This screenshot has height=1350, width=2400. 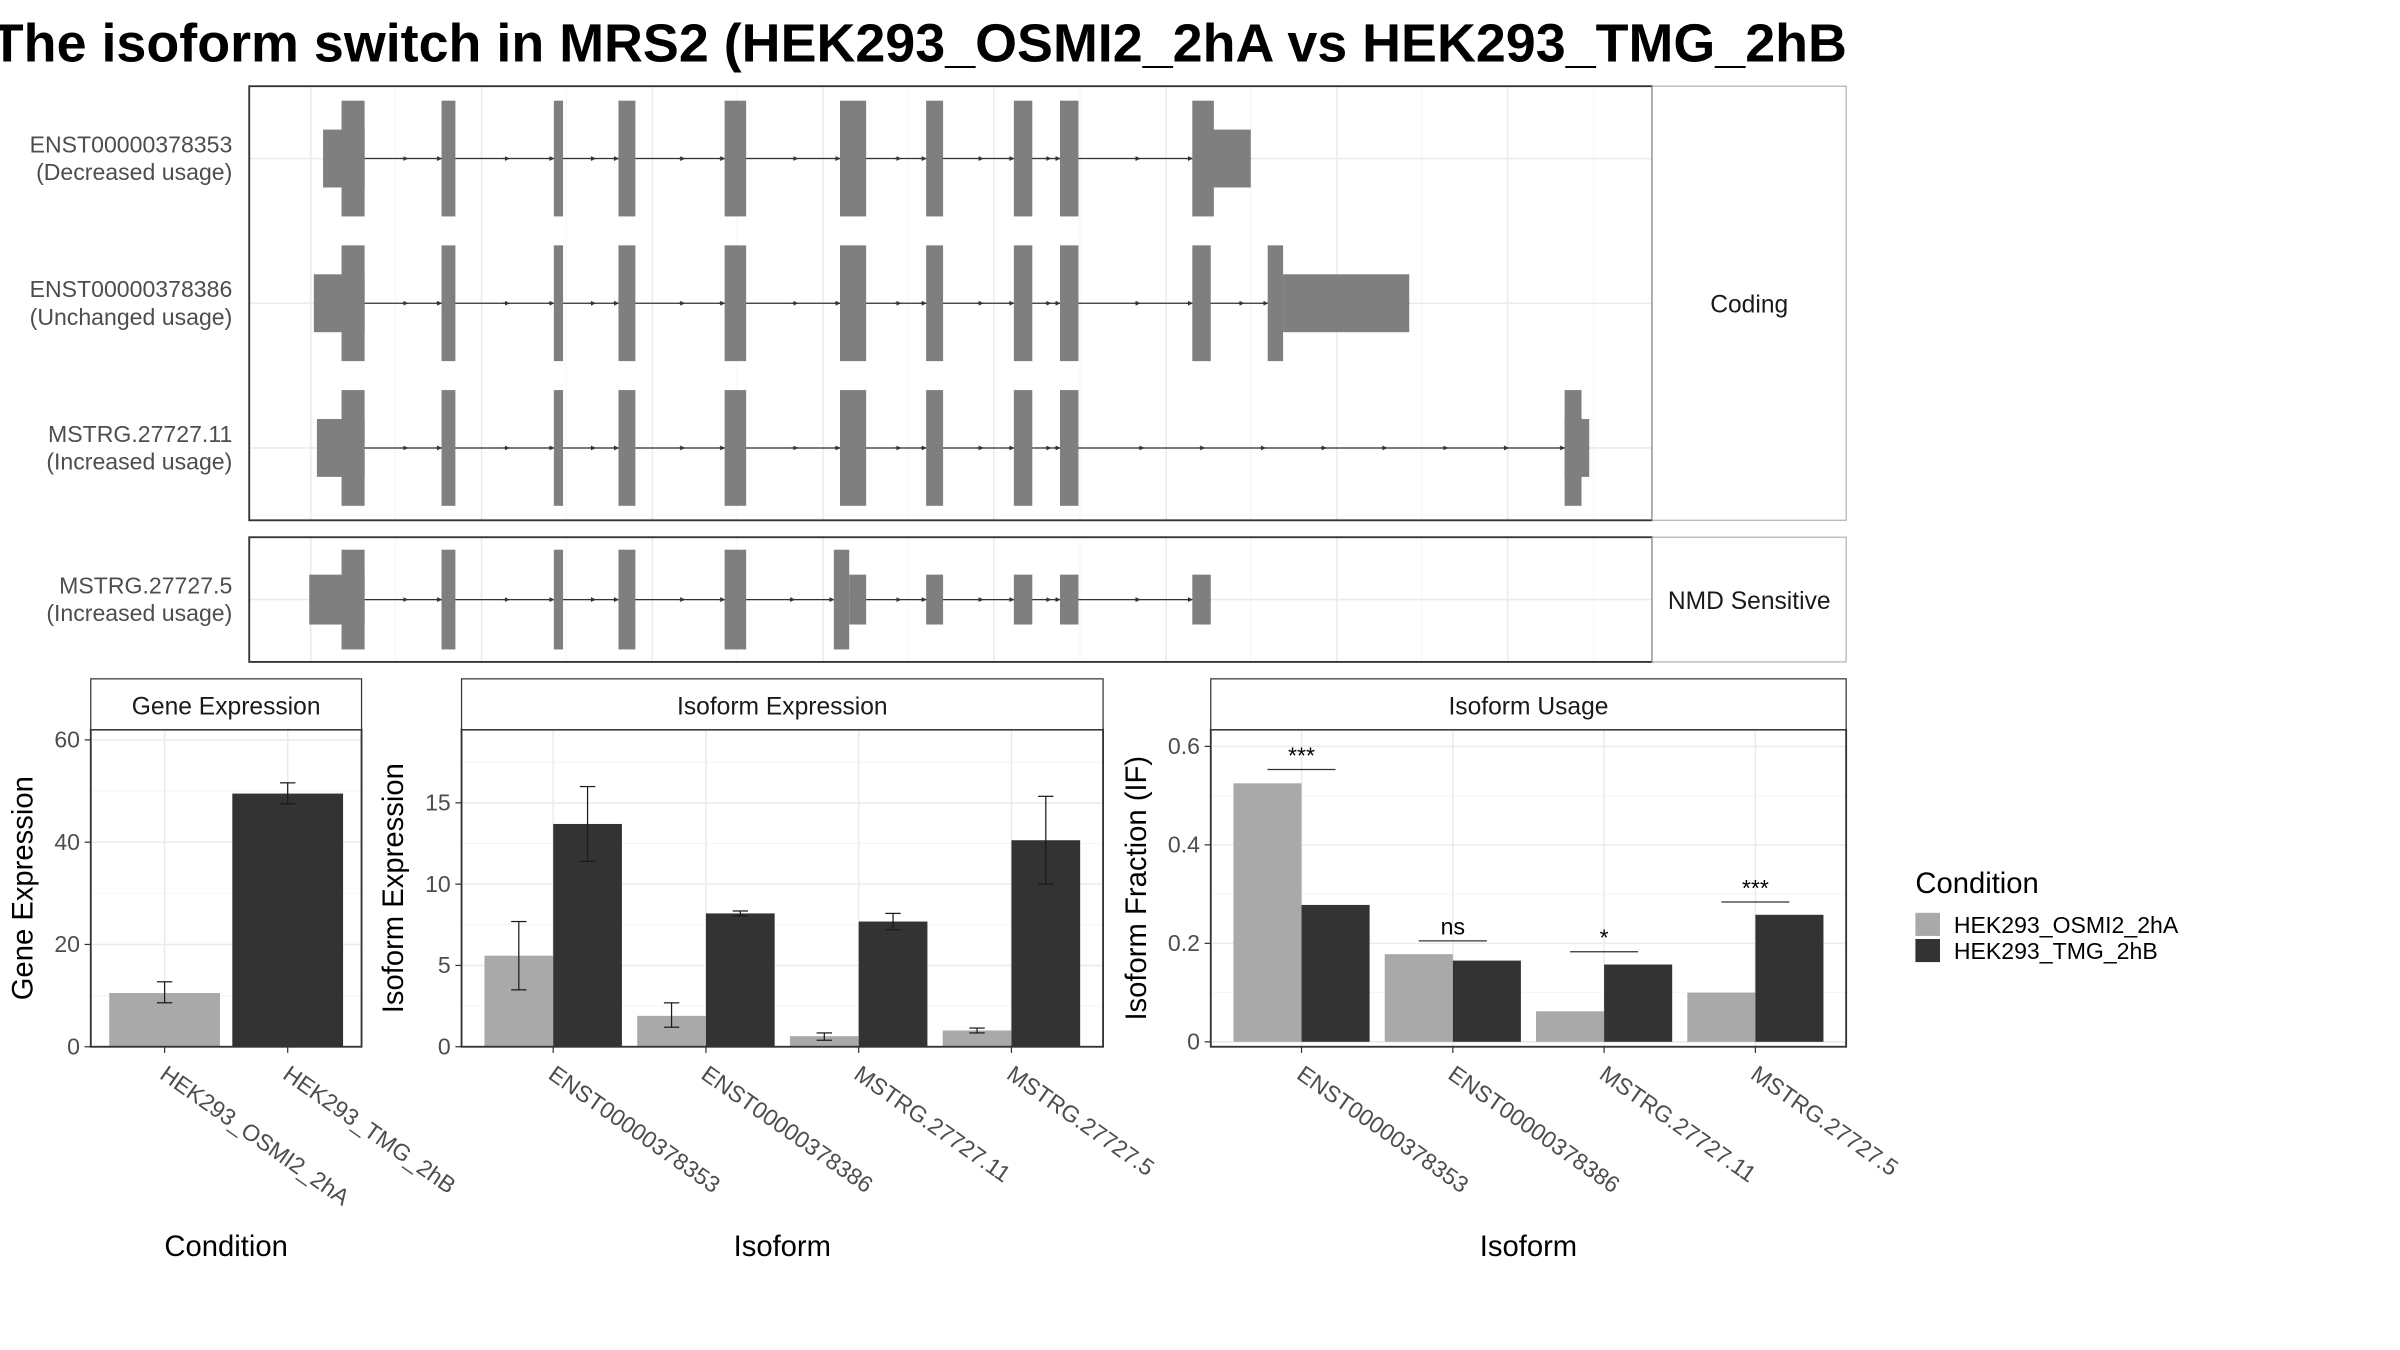 I want to click on chart-title: Isoform Usage, so click(x=1528, y=706).